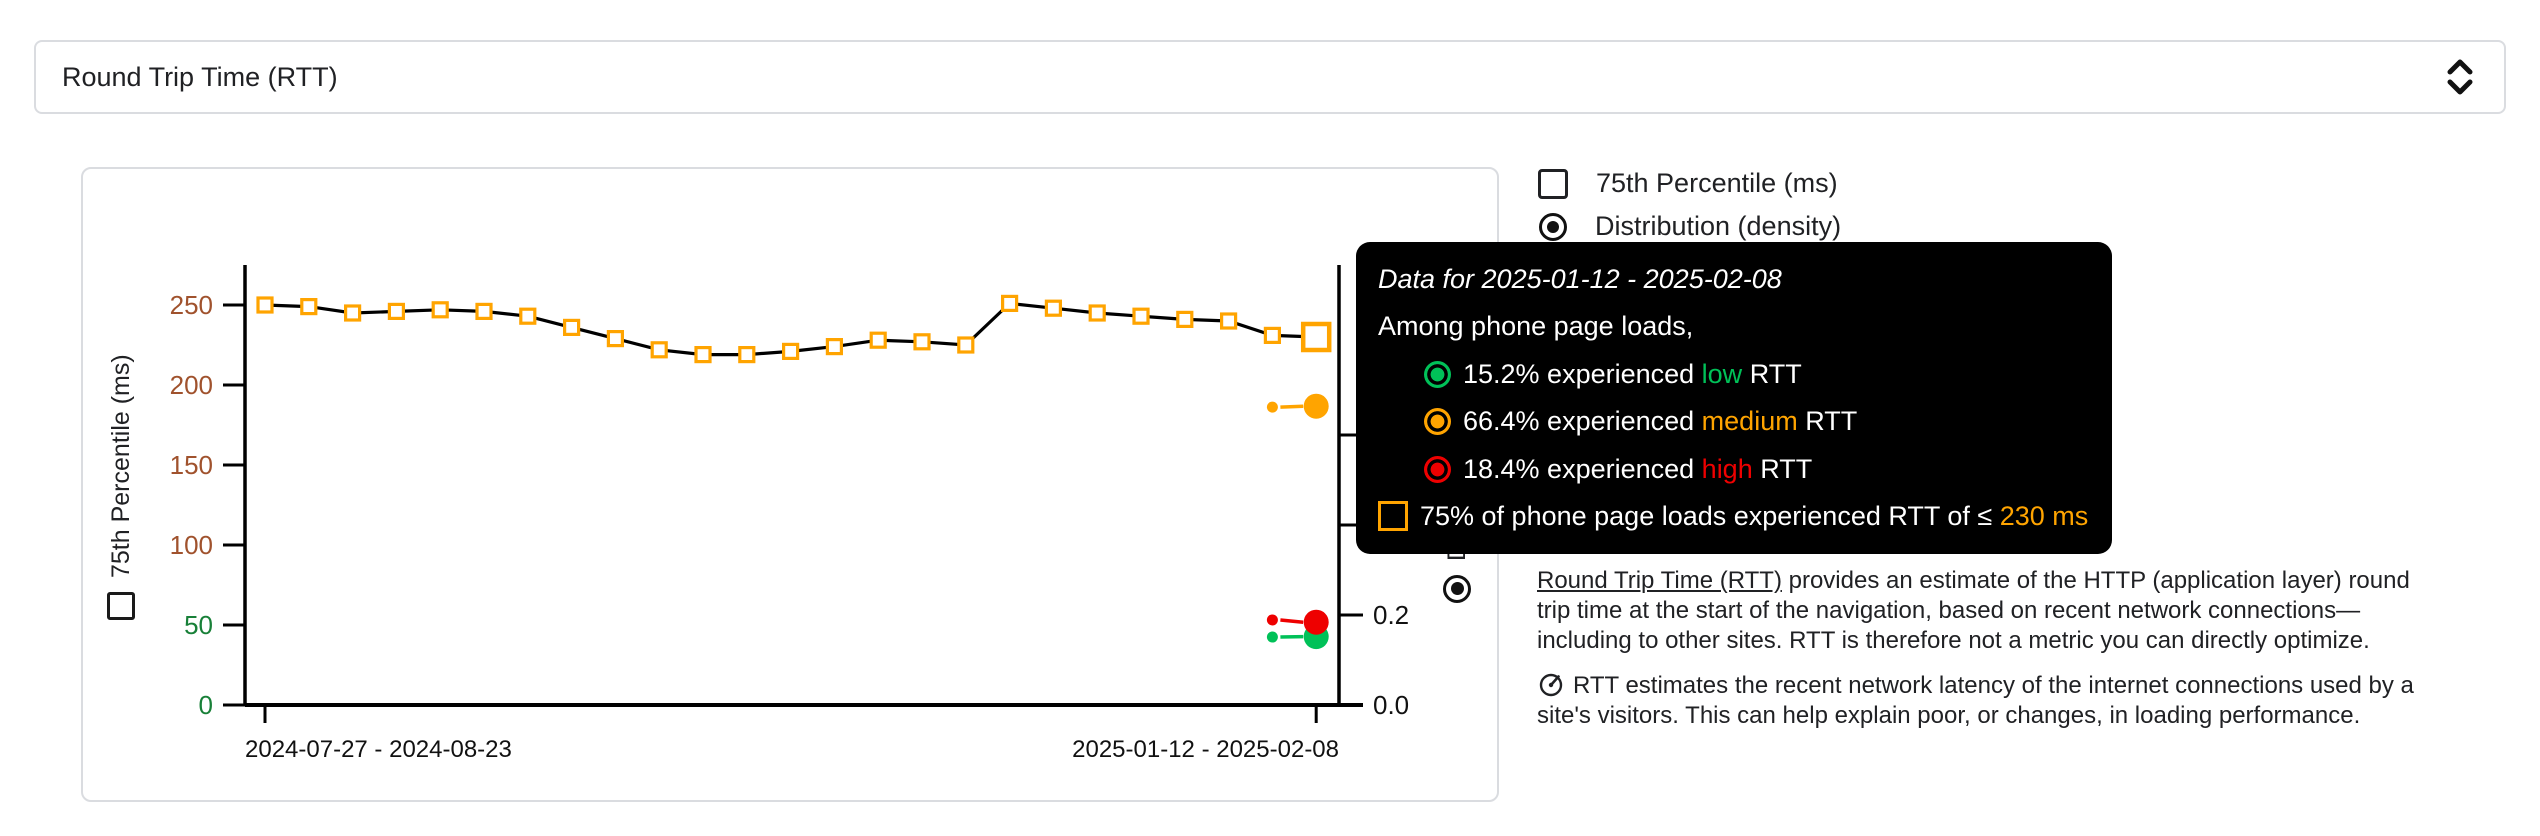 Image resolution: width=2540 pixels, height=836 pixels. What do you see at coordinates (191, 305) in the screenshot?
I see `svg-text: 250` at bounding box center [191, 305].